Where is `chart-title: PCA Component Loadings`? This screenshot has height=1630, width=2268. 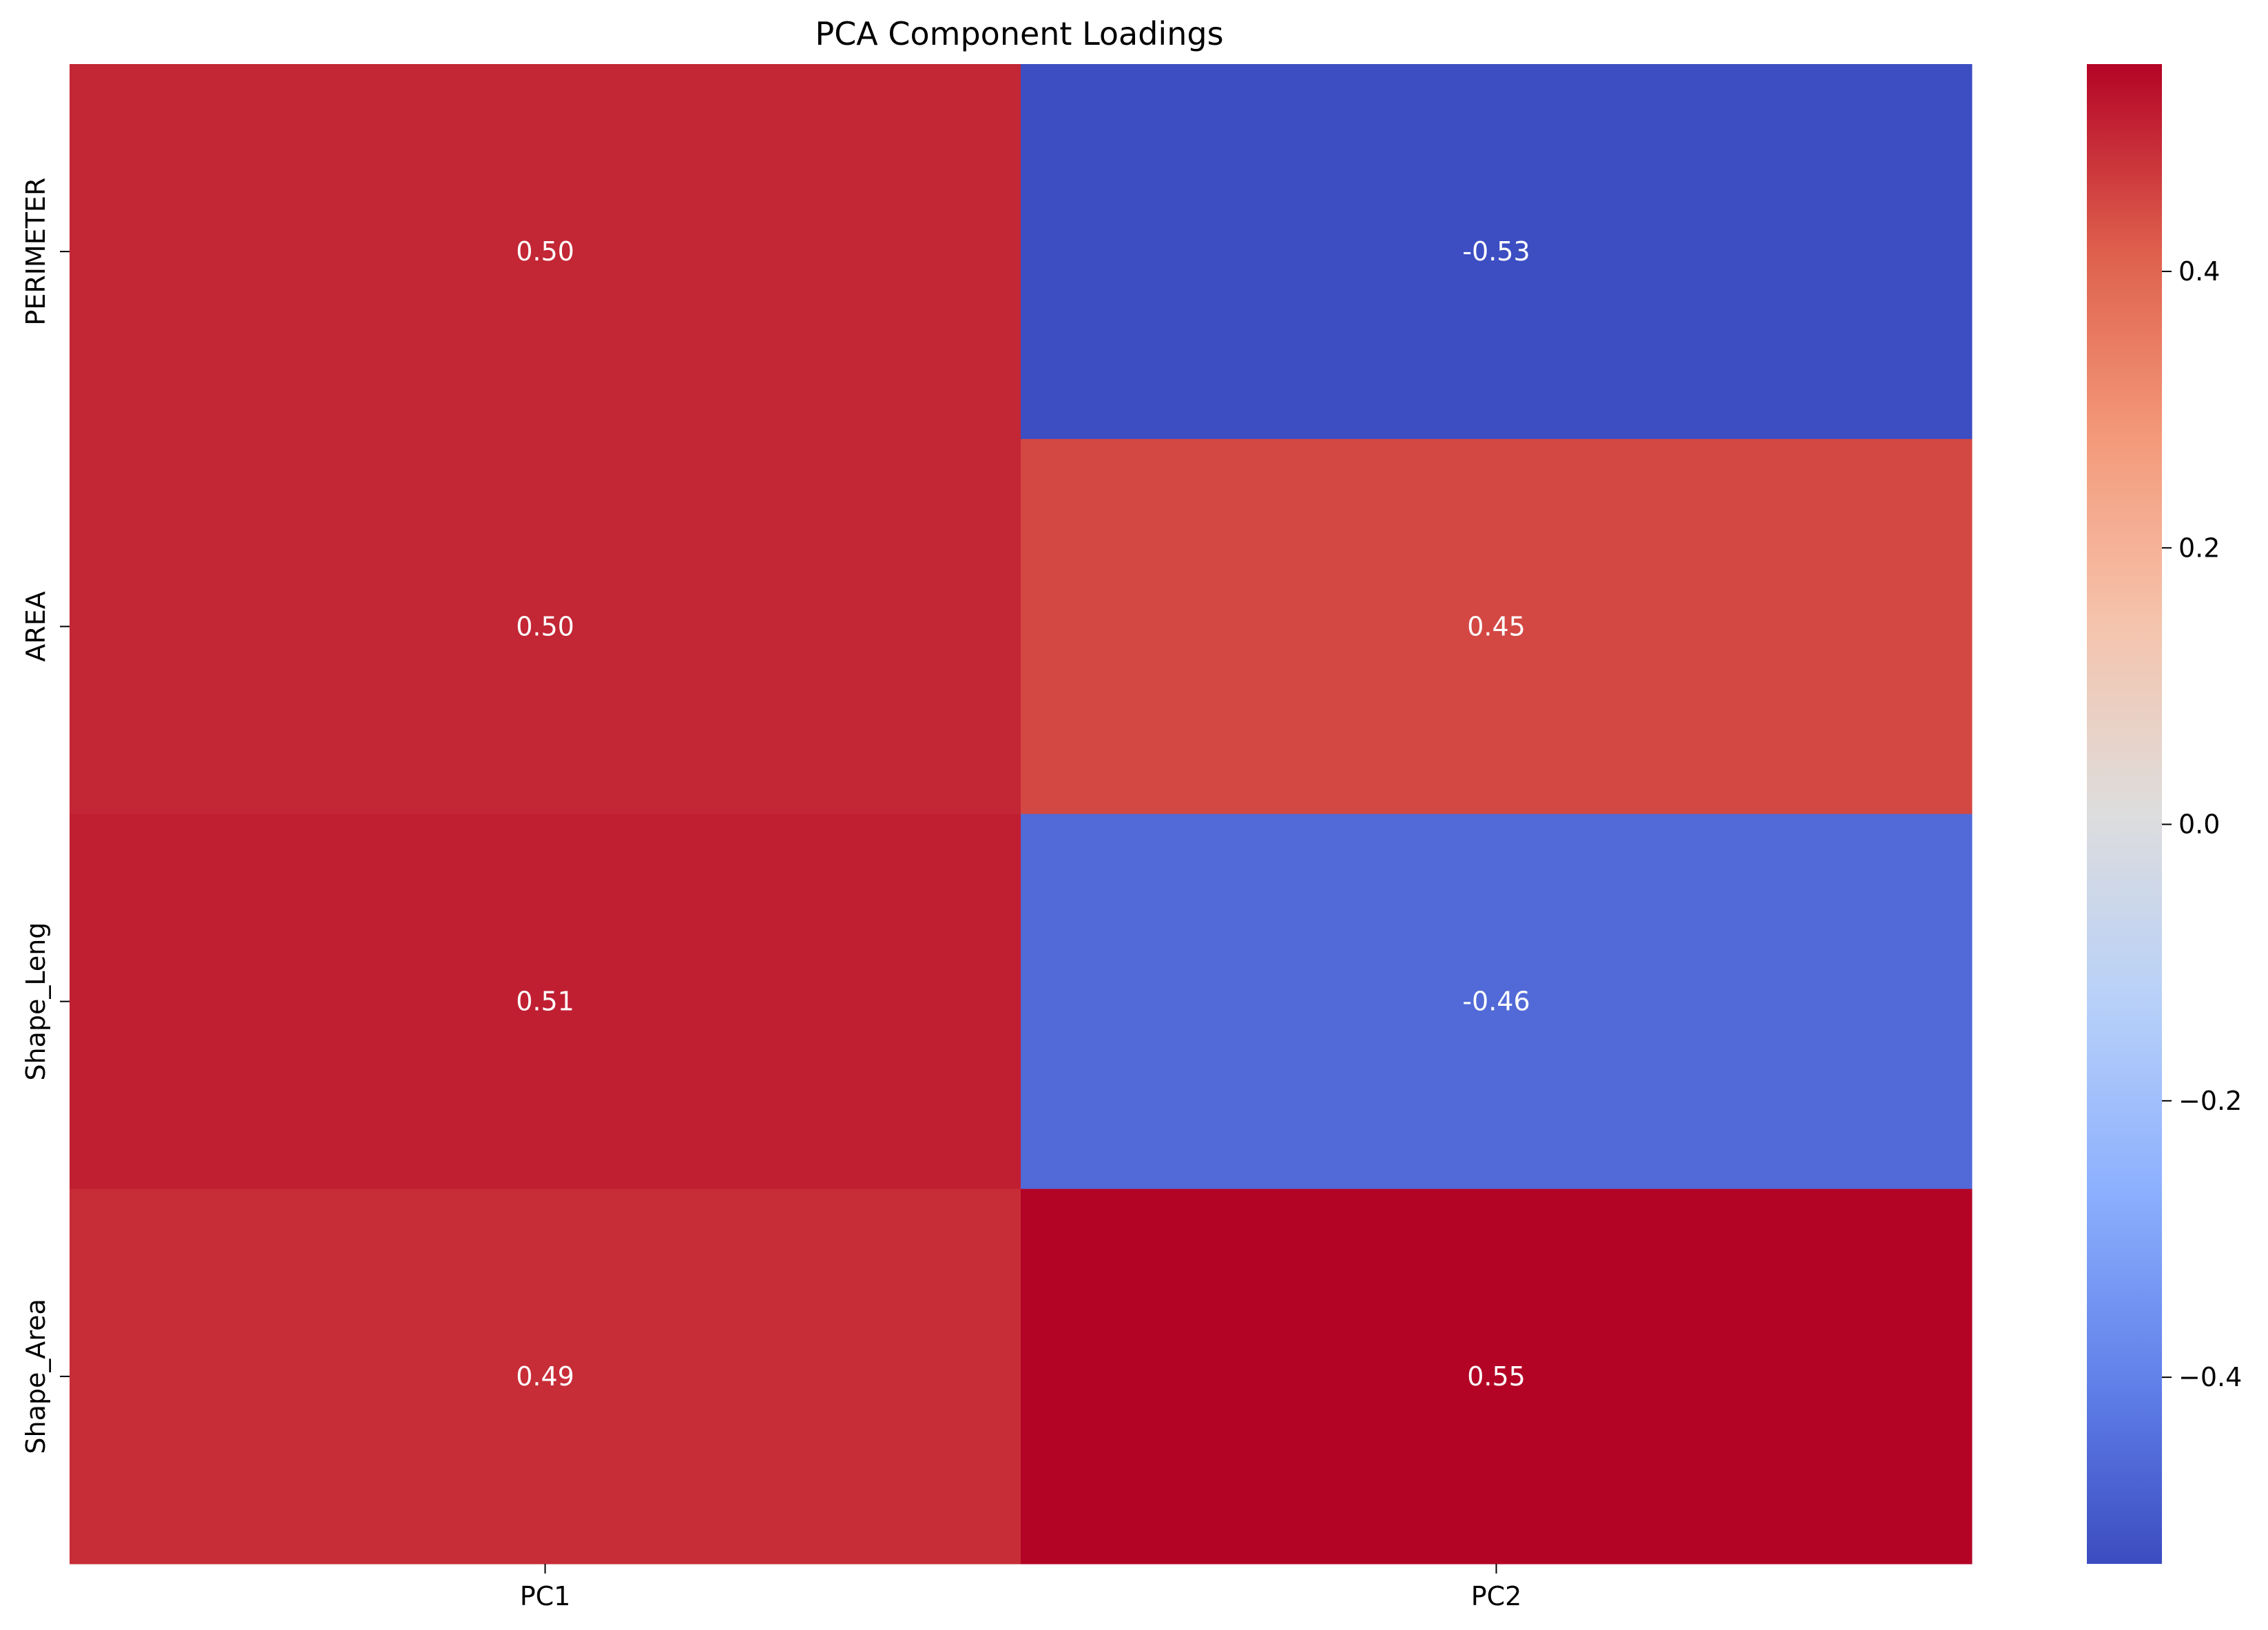
chart-title: PCA Component Loadings is located at coordinates (1019, 33).